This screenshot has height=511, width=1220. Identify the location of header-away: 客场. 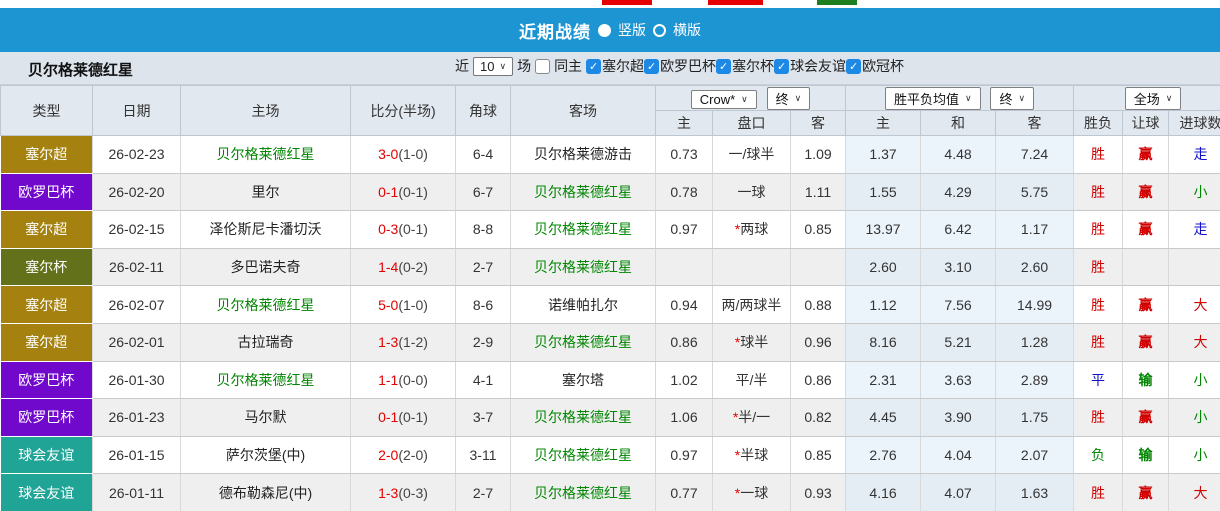
(583, 110).